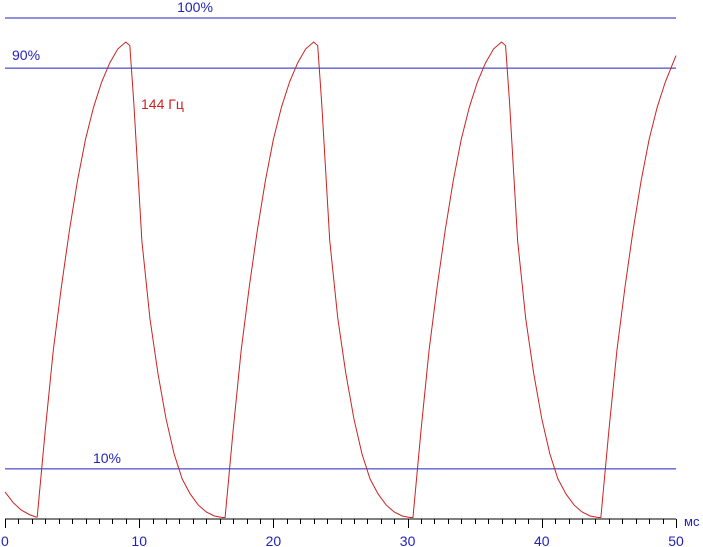  I want to click on x-tick-label: 50, so click(676, 540).